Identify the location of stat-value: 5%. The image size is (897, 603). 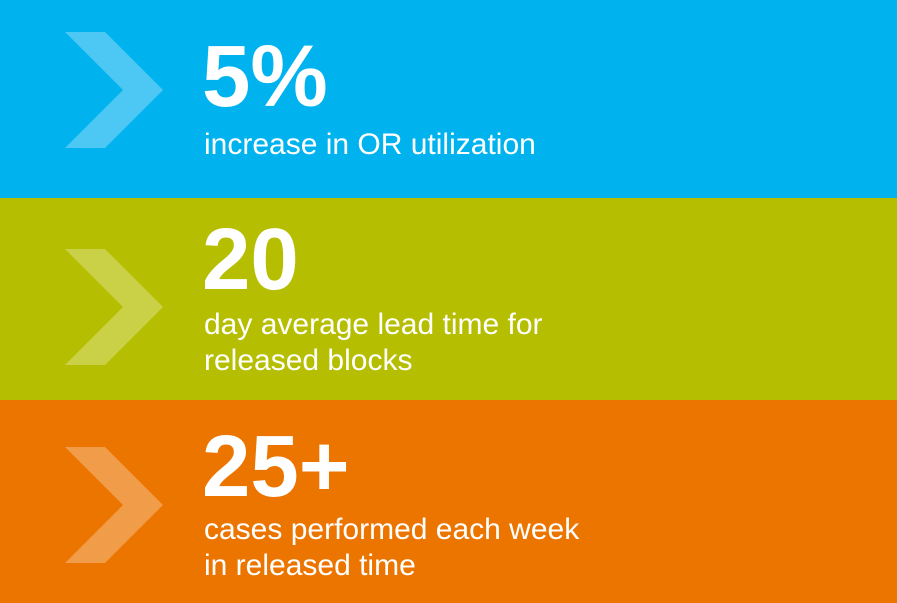
(265, 76).